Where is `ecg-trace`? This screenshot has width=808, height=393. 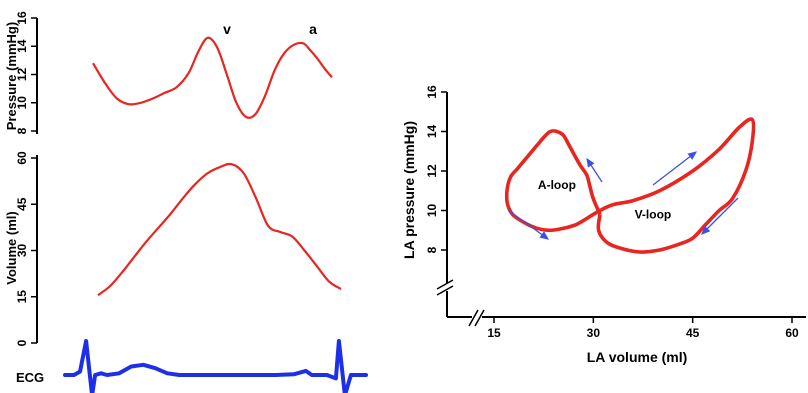
ecg-trace is located at coordinates (215, 366).